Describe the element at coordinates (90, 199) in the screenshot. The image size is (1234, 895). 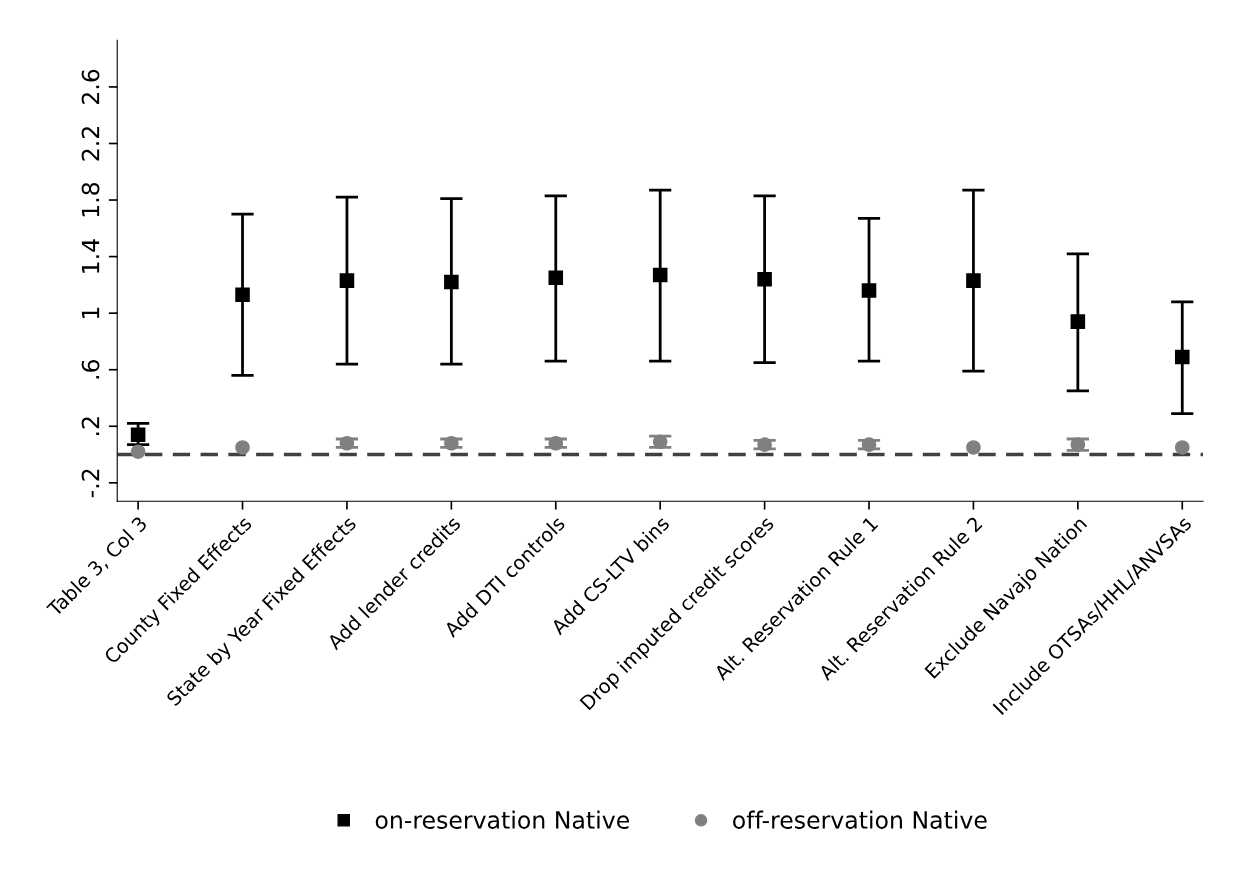
I see `y-tick-label: 1.8` at that location.